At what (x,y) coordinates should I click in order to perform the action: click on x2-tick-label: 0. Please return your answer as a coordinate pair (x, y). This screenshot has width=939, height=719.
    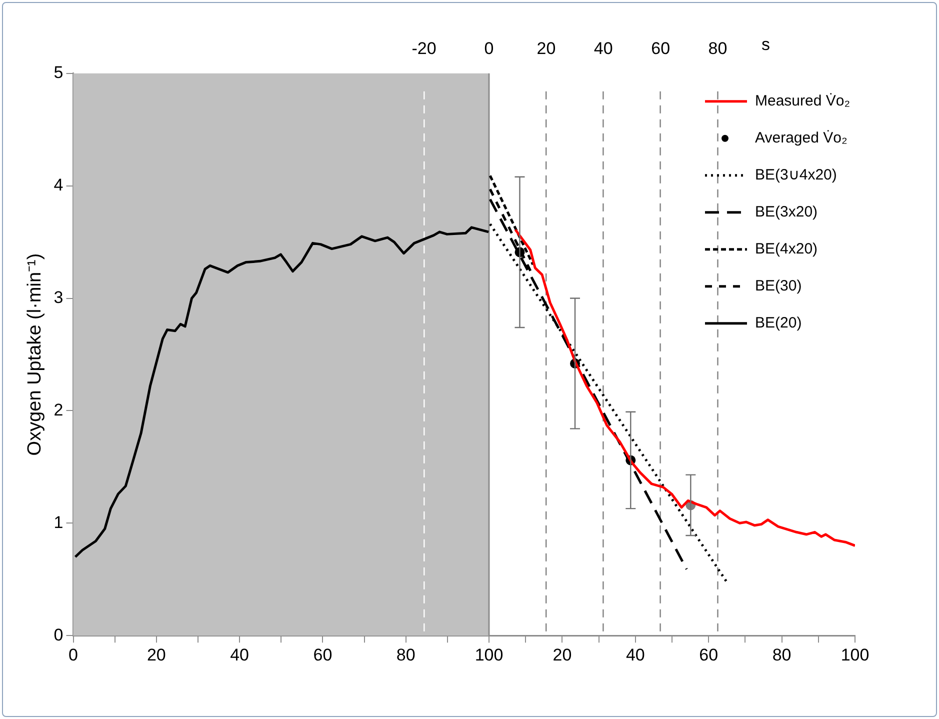
    Looking at the image, I should click on (489, 48).